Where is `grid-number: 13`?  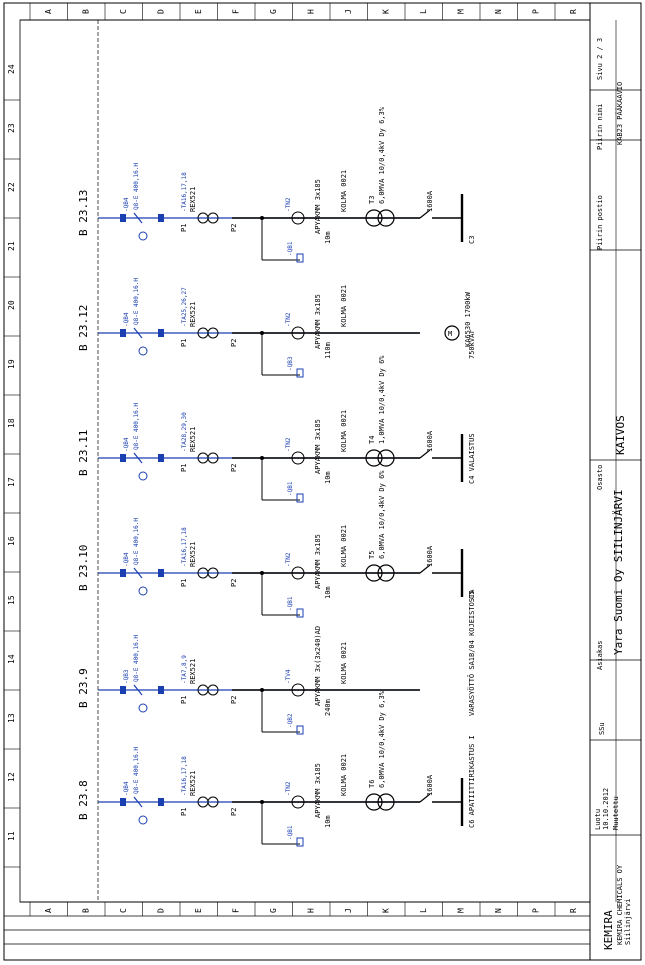 grid-number: 13 is located at coordinates (11, 718).